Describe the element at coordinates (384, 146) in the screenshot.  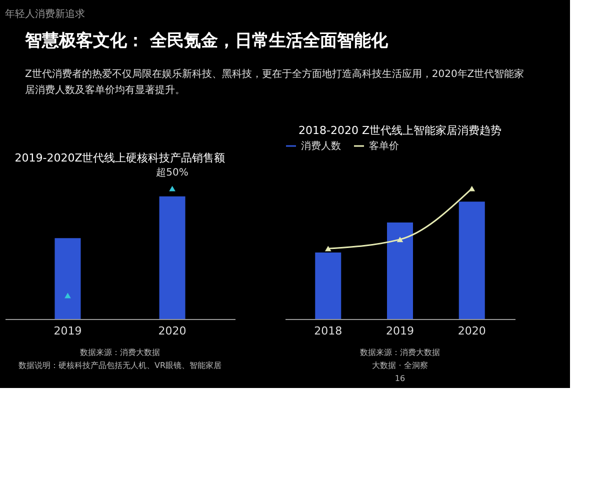
I see `legend-label: 客单价` at that location.